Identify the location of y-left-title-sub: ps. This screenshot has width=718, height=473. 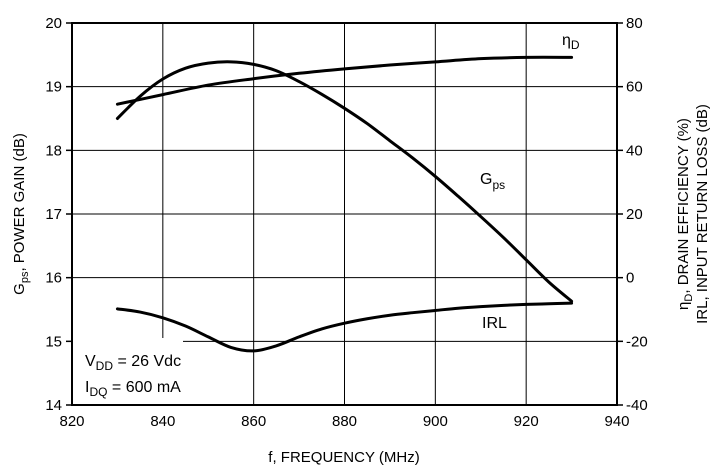
(25, 277).